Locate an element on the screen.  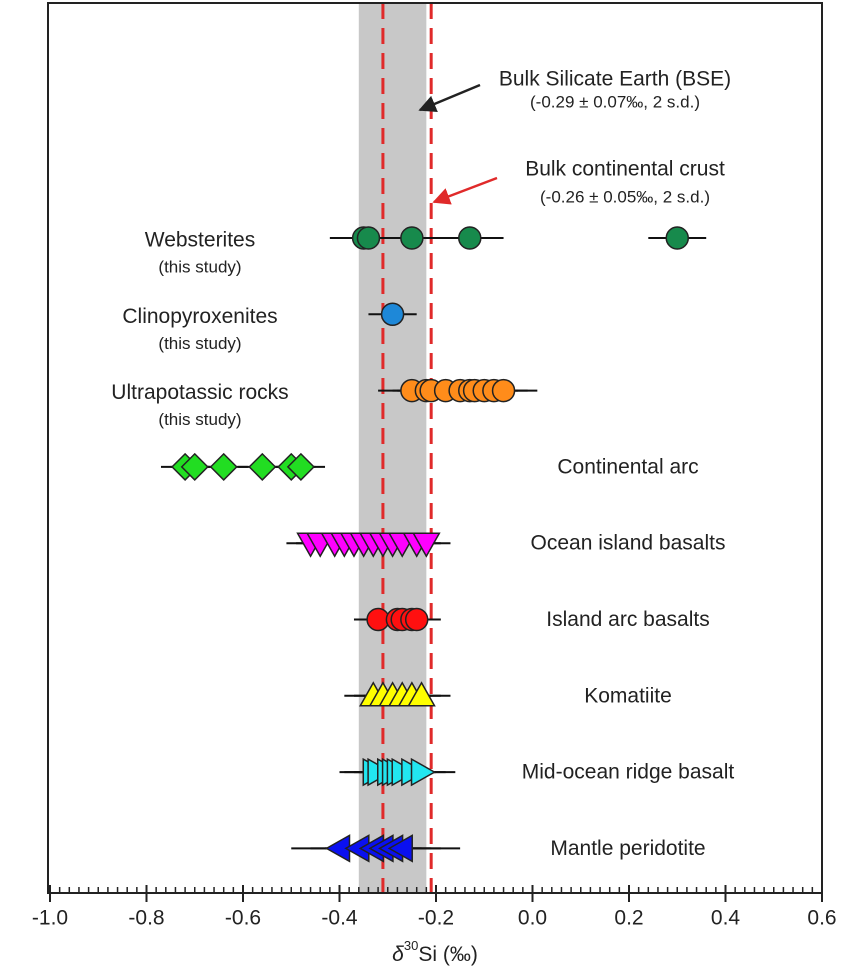
x-tick-label: 0.2 is located at coordinates (628, 918).